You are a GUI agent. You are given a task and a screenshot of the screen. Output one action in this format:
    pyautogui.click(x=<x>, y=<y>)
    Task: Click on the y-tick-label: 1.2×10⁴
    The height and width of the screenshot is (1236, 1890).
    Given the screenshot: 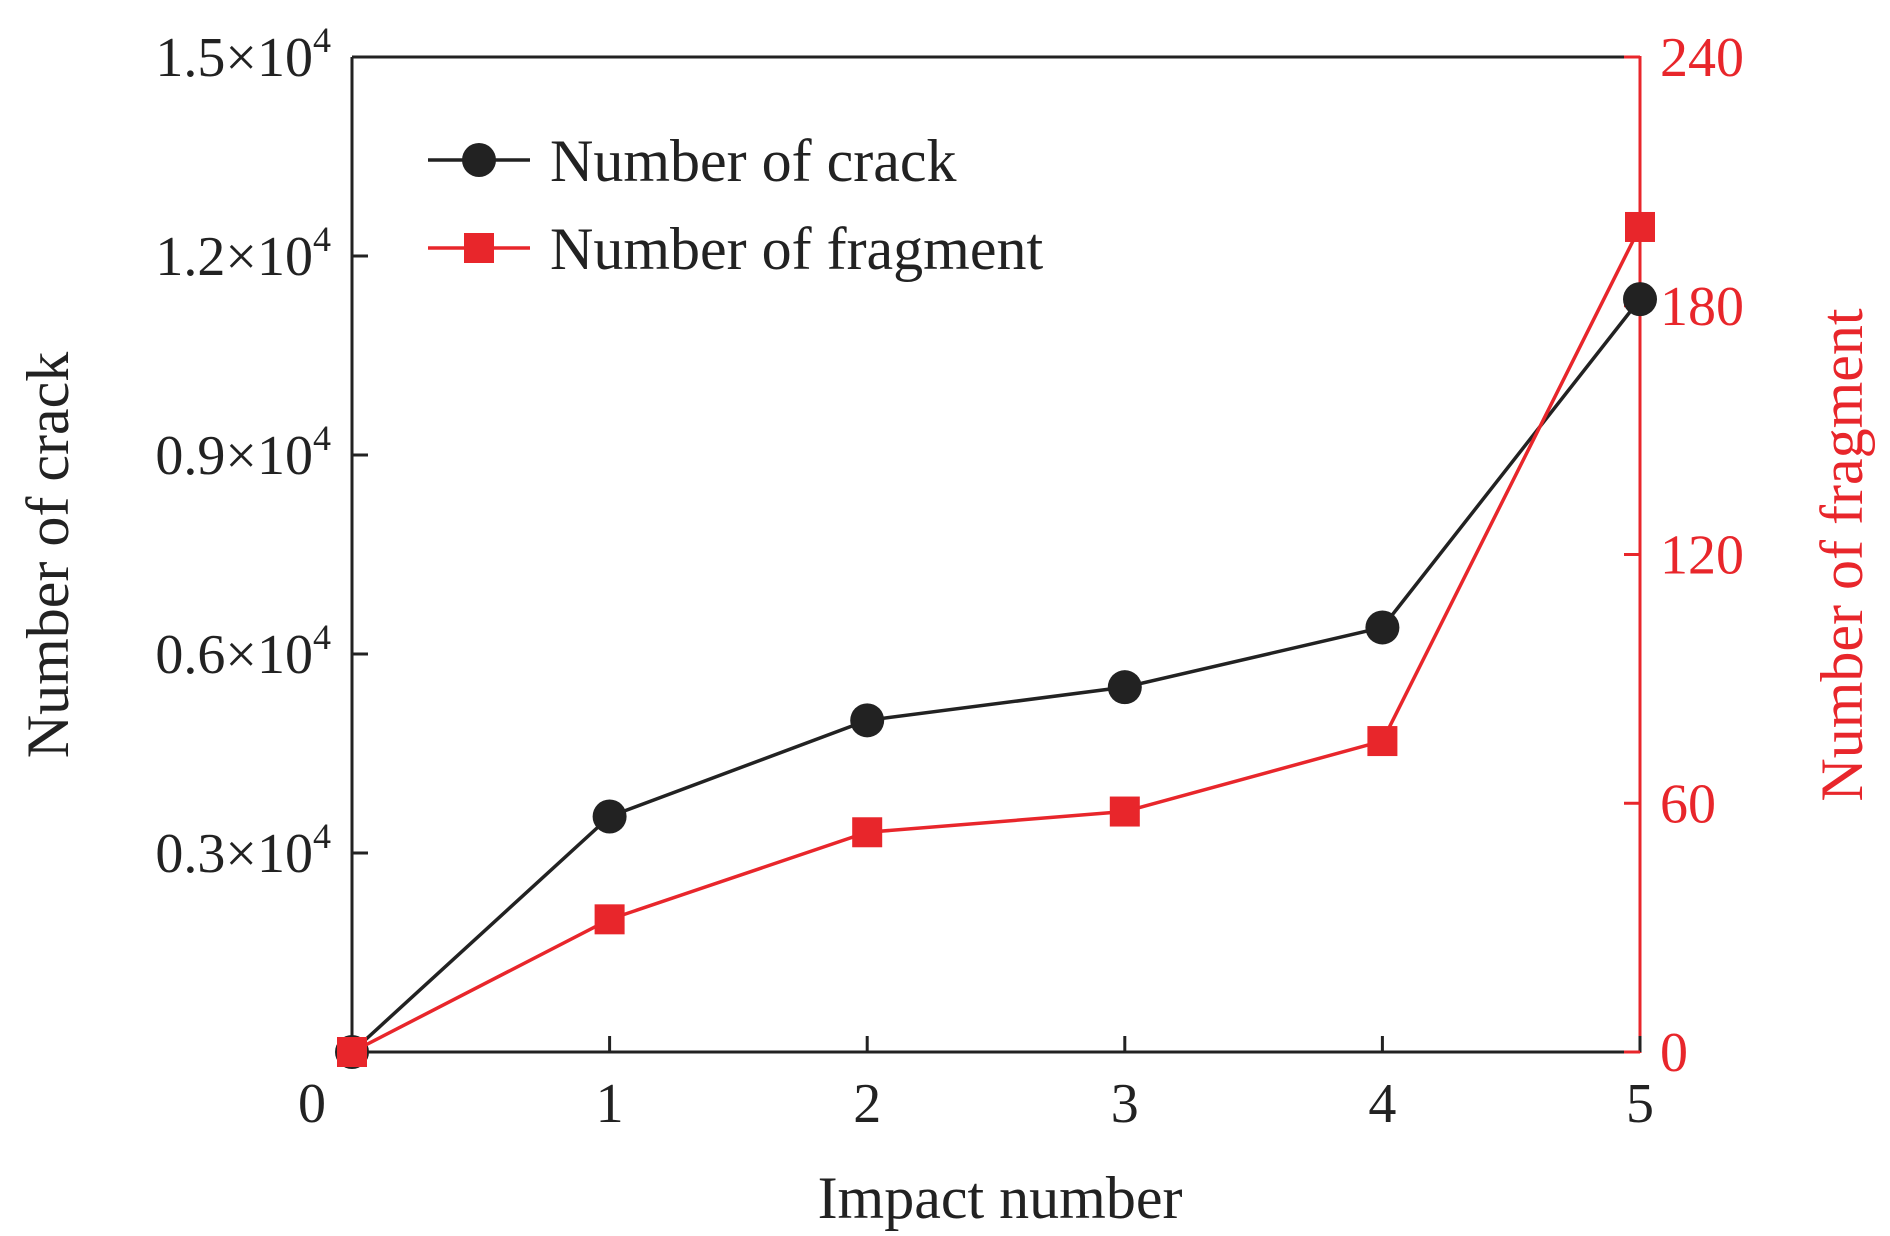 What is the action you would take?
    pyautogui.click(x=243, y=253)
    